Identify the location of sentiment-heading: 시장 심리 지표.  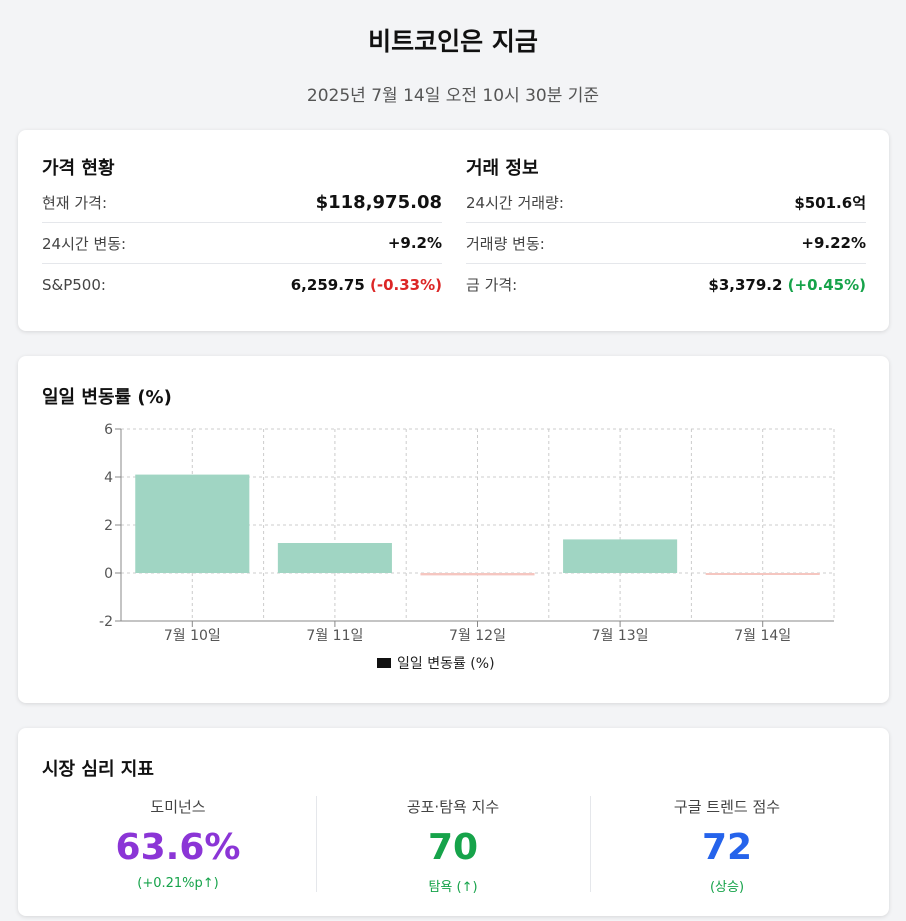
(98, 769).